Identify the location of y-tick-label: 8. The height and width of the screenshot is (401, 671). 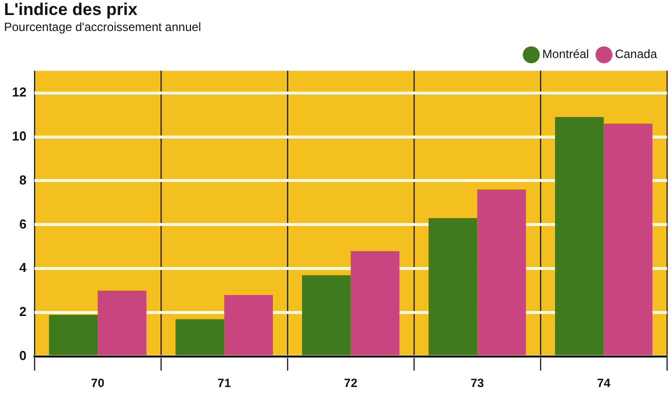
(22, 180).